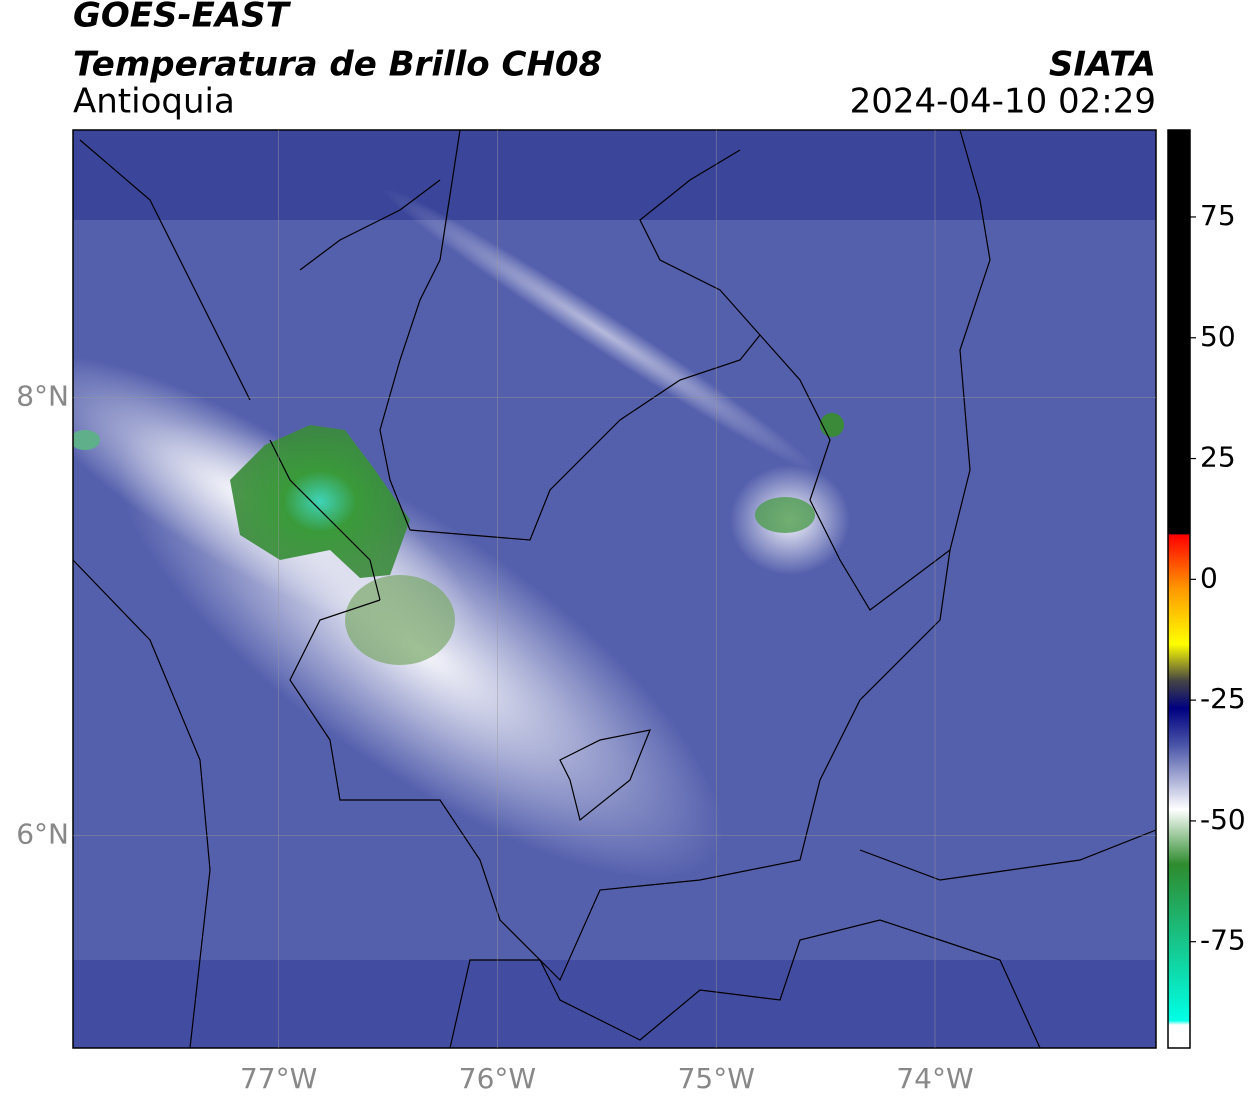 The width and height of the screenshot is (1252, 1099). I want to click on colorbar-label: -25, so click(1223, 698).